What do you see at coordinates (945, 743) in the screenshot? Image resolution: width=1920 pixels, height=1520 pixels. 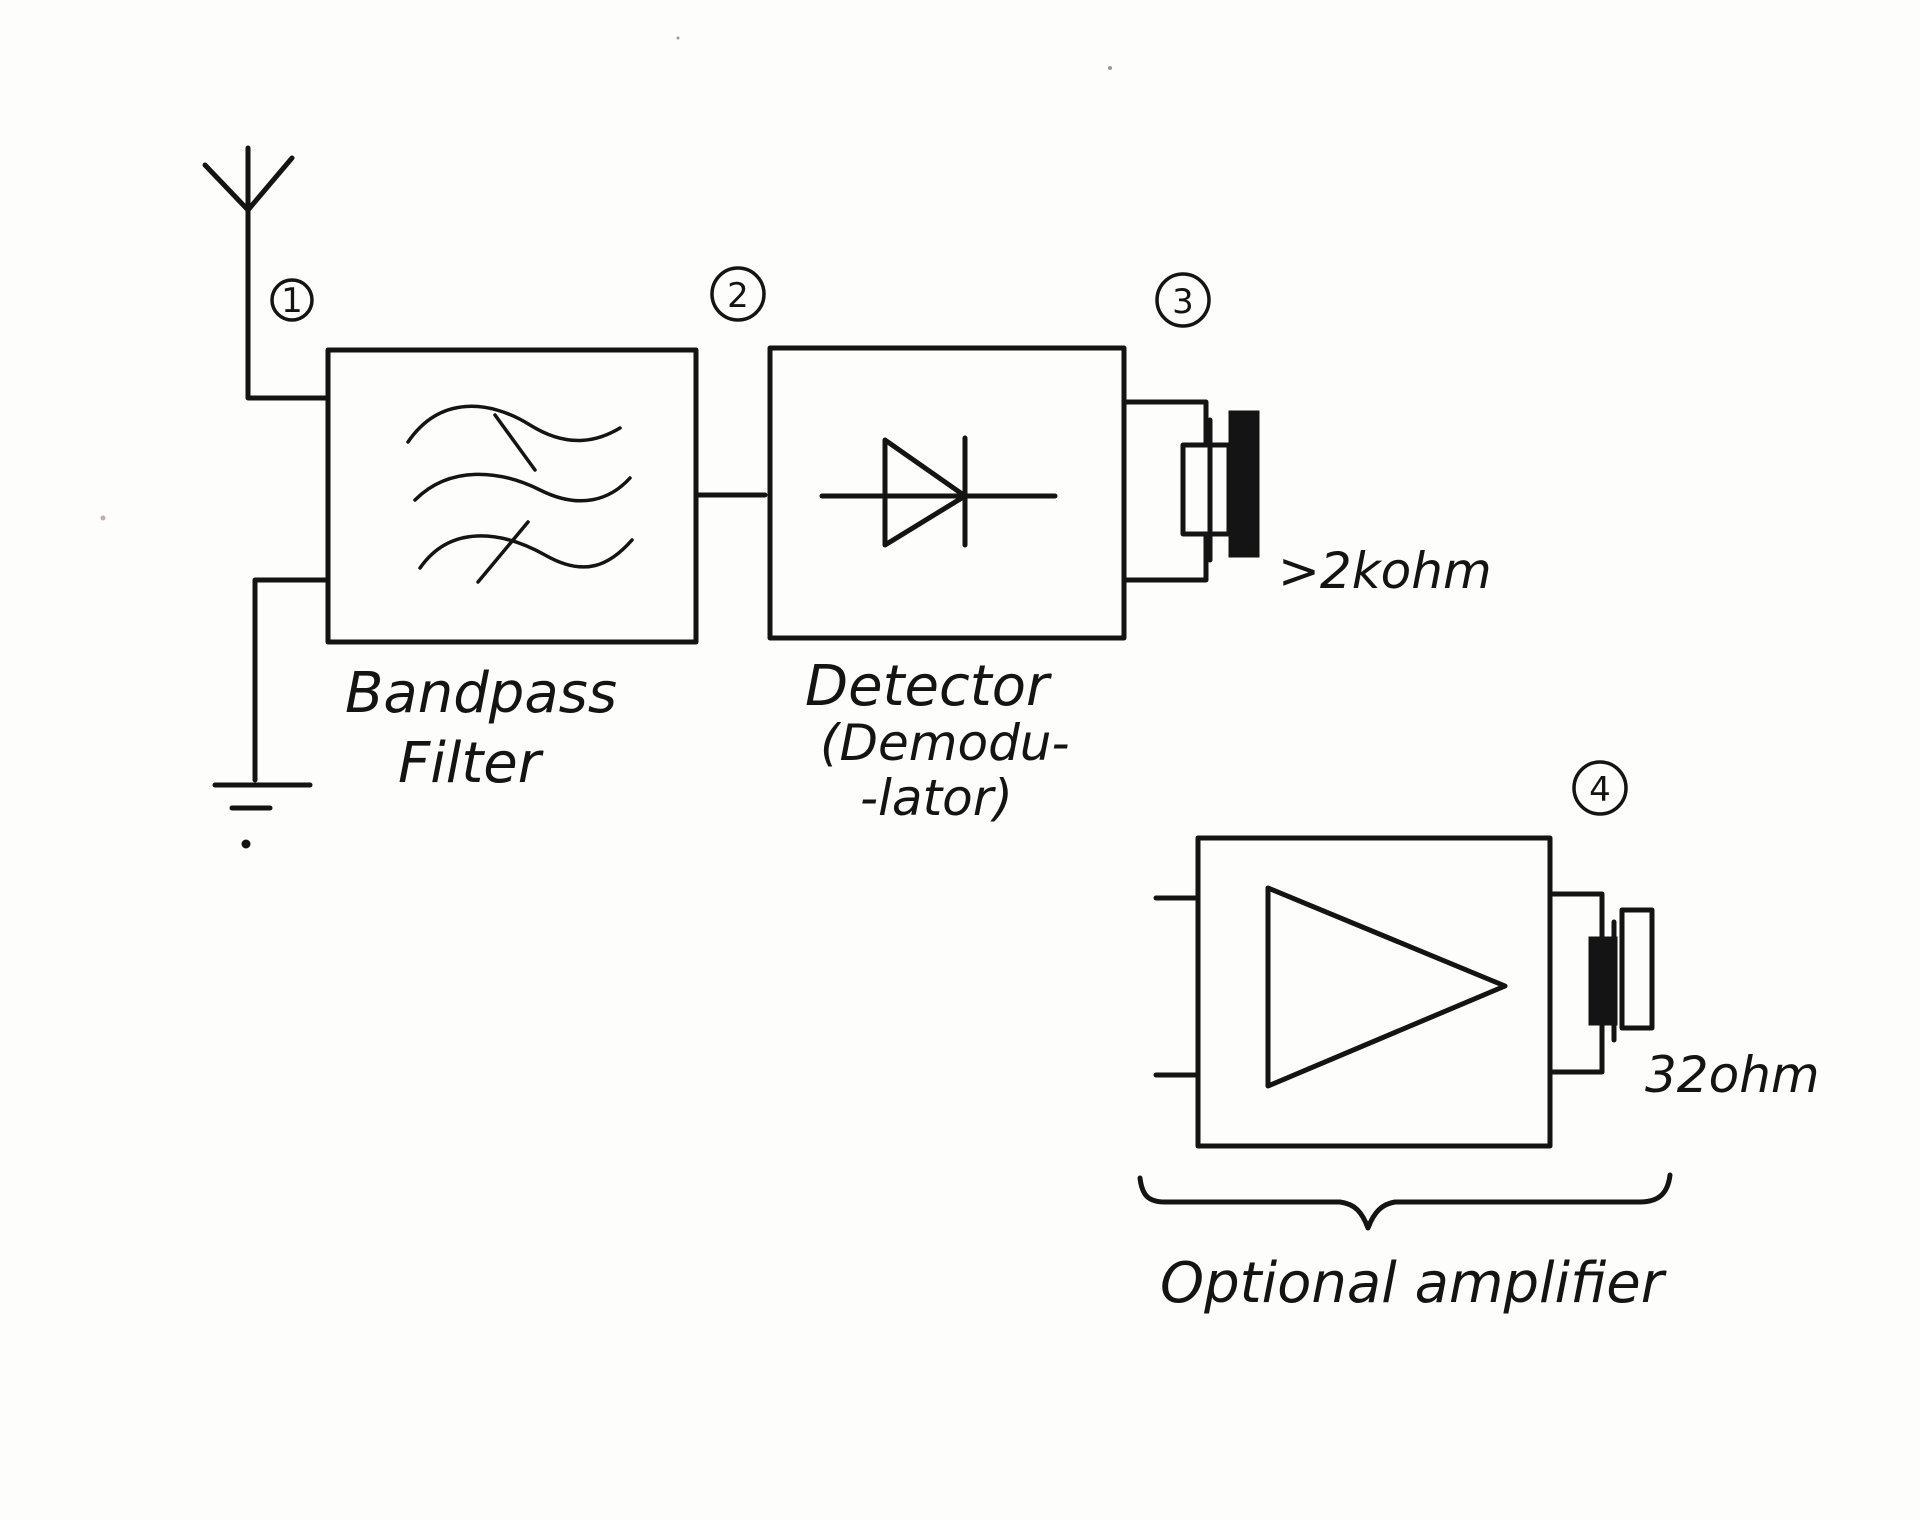 I see `detector-label-line2: (Demodu-` at bounding box center [945, 743].